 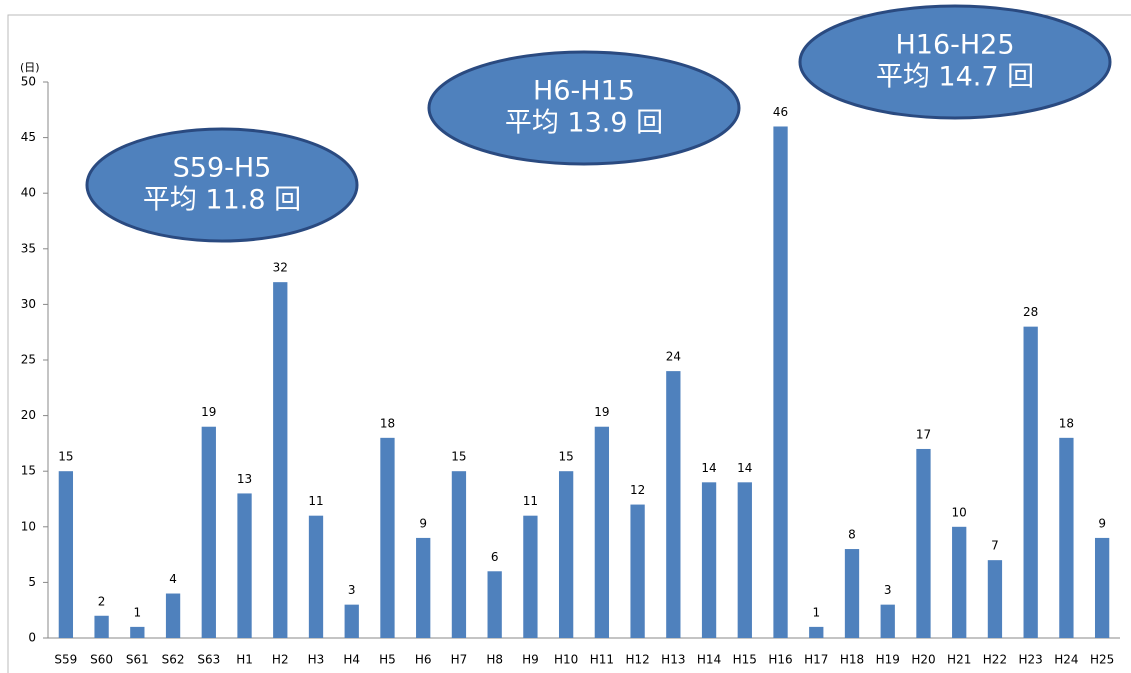 What do you see at coordinates (566, 660) in the screenshot?
I see `x-tick-label: H10` at bounding box center [566, 660].